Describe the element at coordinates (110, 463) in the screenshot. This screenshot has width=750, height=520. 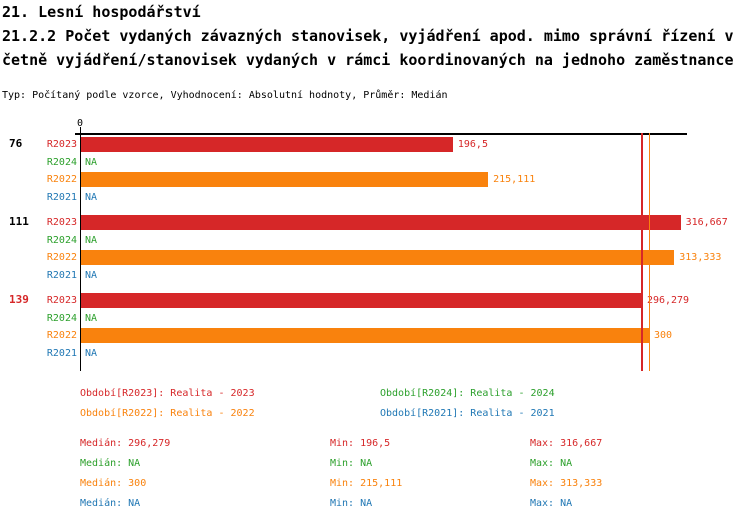
I see `stat-median-r2024: Medián: NA` at that location.